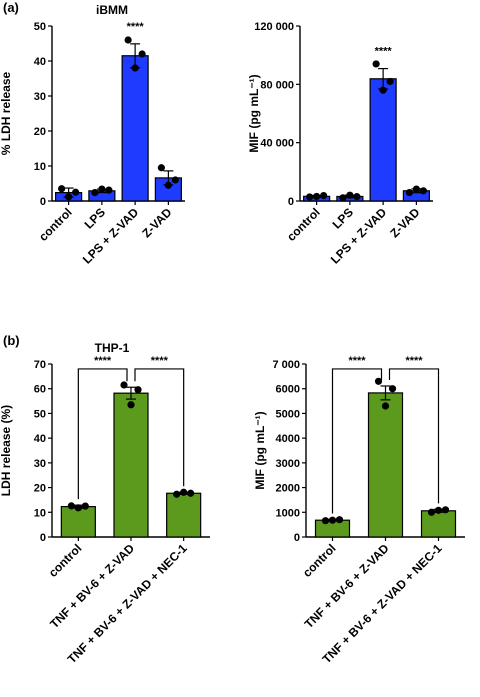 This screenshot has width=480, height=697. Describe the element at coordinates (288, 464) in the screenshot. I see `y-tick-label: 3000` at that location.